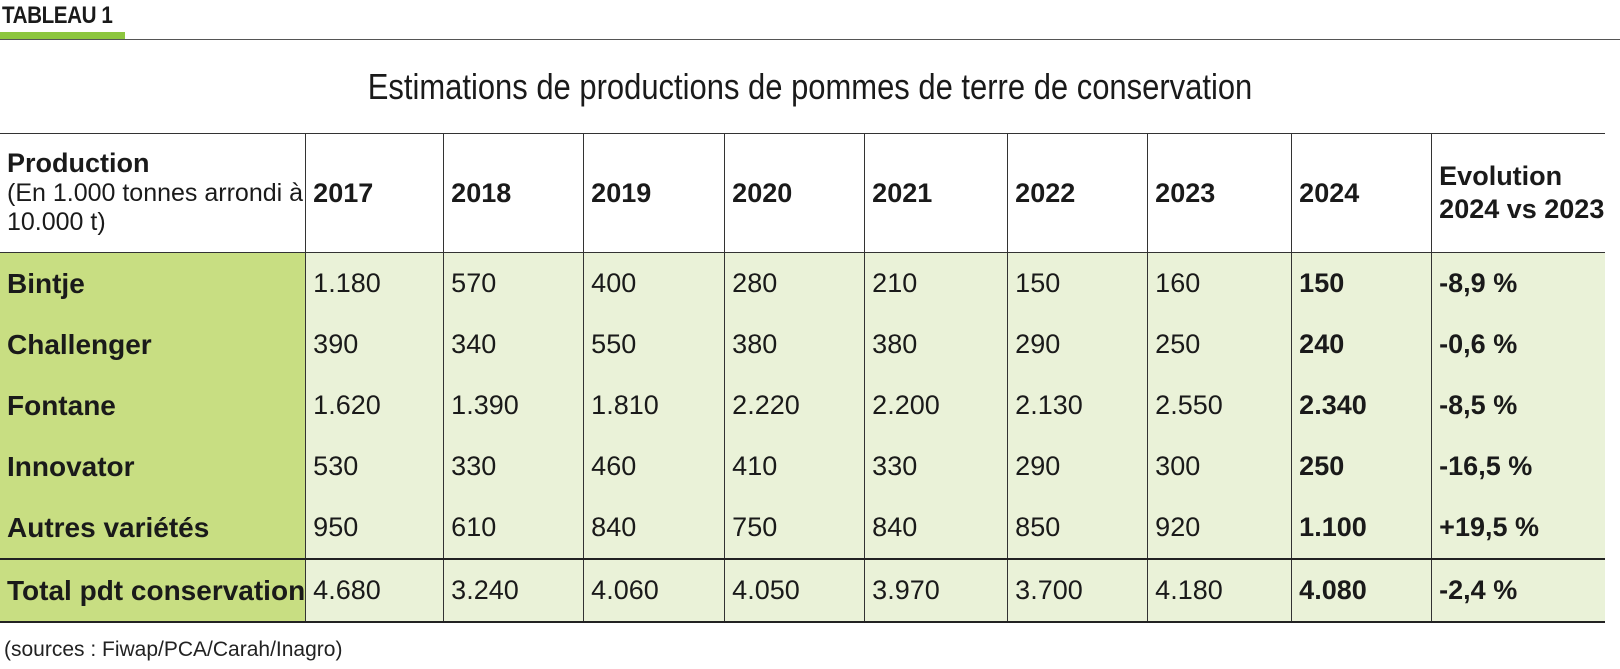 Image resolution: width=1620 pixels, height=669 pixels. I want to click on year-header: 2021, so click(936, 193).